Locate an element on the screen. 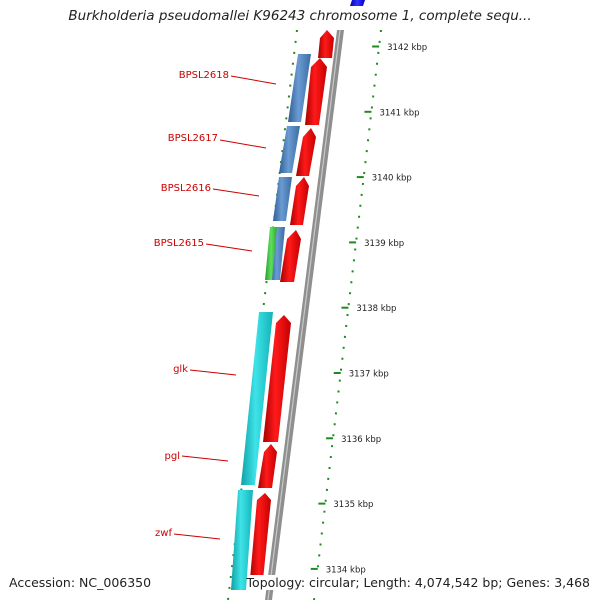 The width and height of the screenshot is (600, 600). cds-forward-pgl is located at coordinates (267, 466).